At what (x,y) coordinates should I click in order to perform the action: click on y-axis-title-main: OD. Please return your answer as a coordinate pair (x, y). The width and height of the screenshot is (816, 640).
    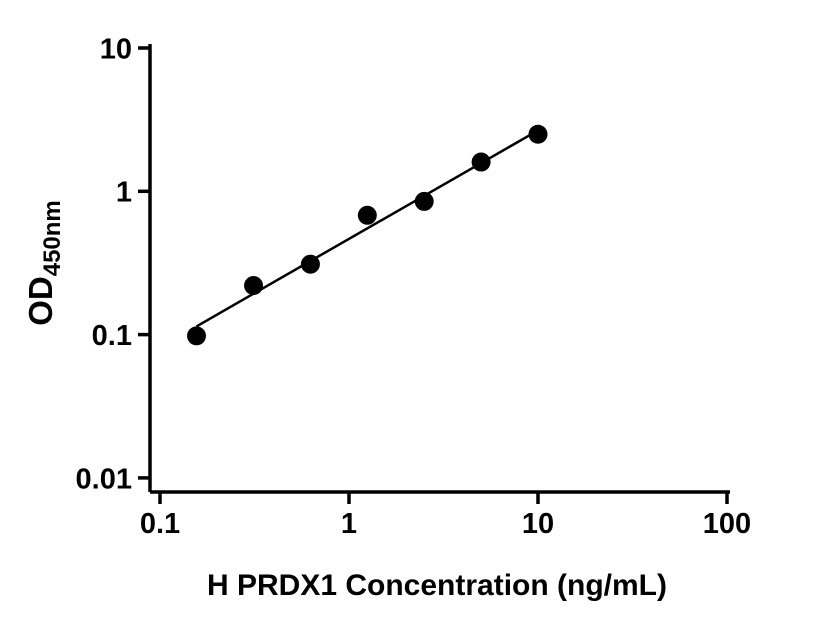
    Looking at the image, I should click on (40, 301).